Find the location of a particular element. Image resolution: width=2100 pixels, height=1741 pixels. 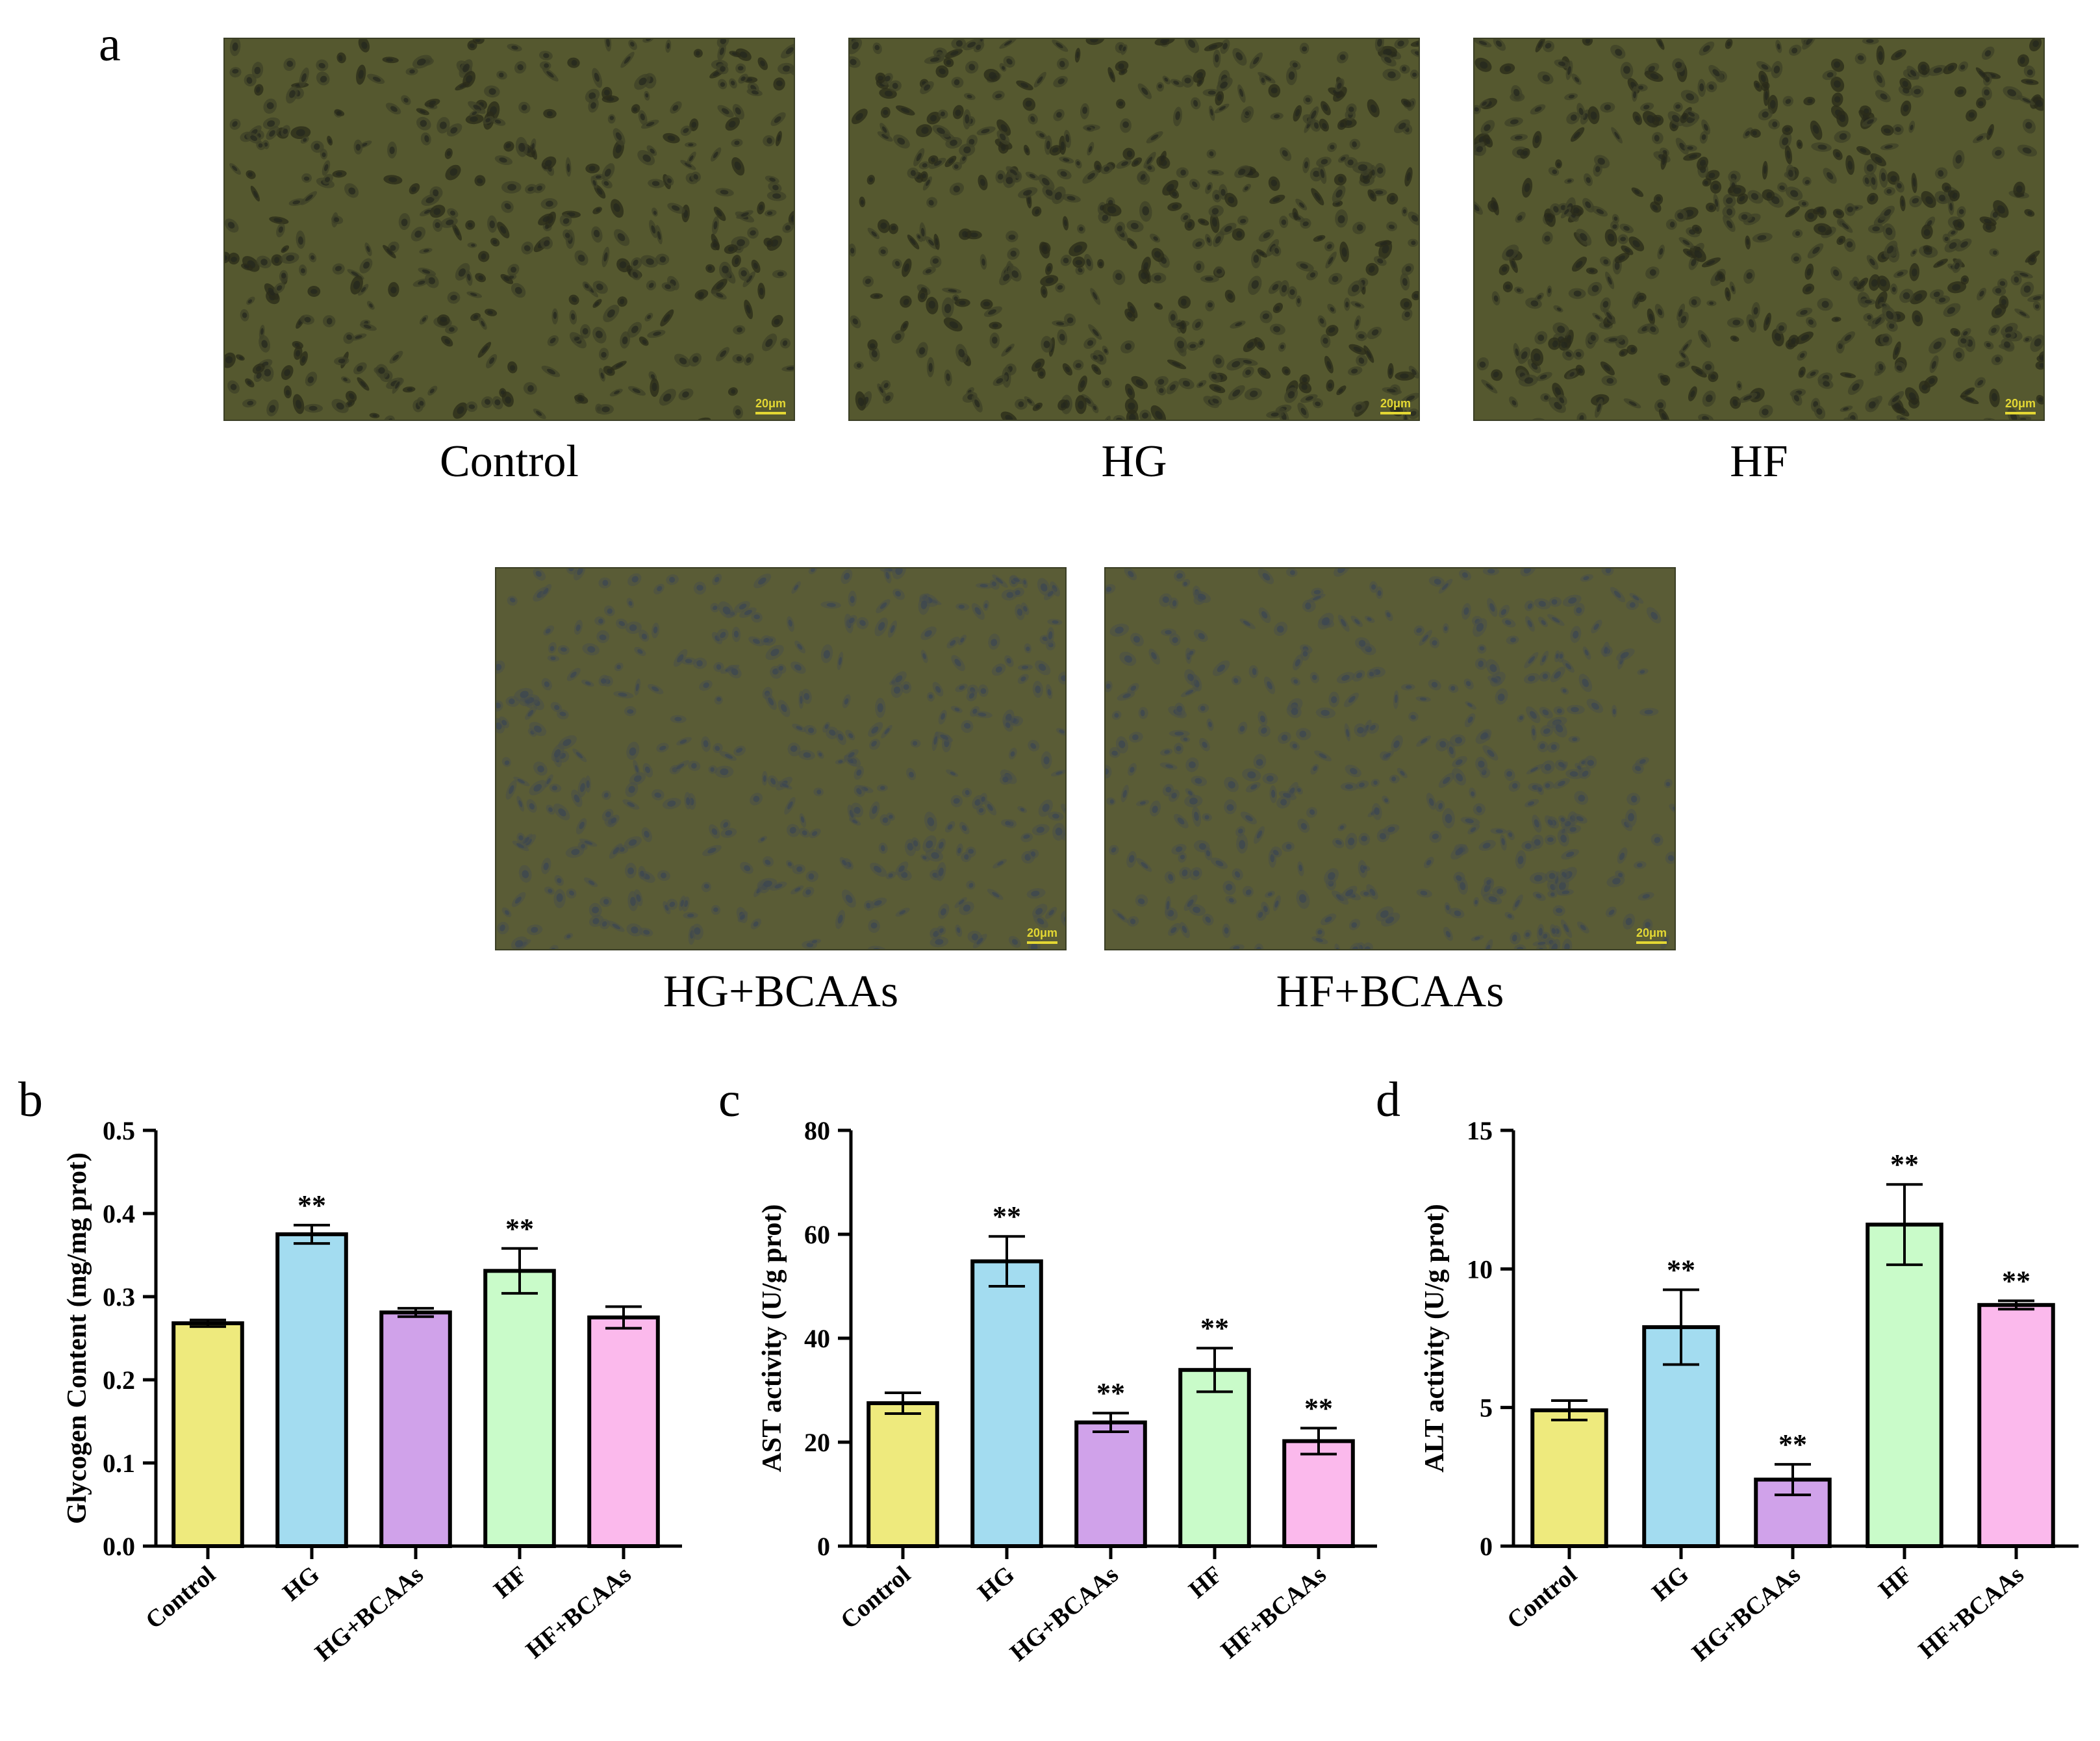

y-tick-label: 5 is located at coordinates (1486, 1408).